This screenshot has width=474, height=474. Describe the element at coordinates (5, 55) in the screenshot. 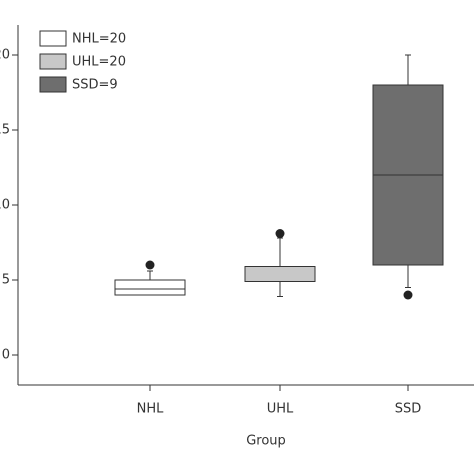

I see `y-tick-label: 20` at that location.